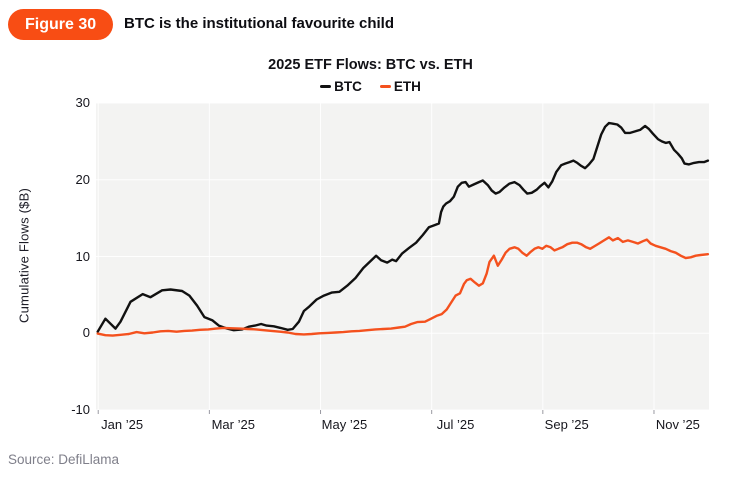 This screenshot has width=741, height=484. I want to click on legend-label-eth: ETH, so click(407, 86).